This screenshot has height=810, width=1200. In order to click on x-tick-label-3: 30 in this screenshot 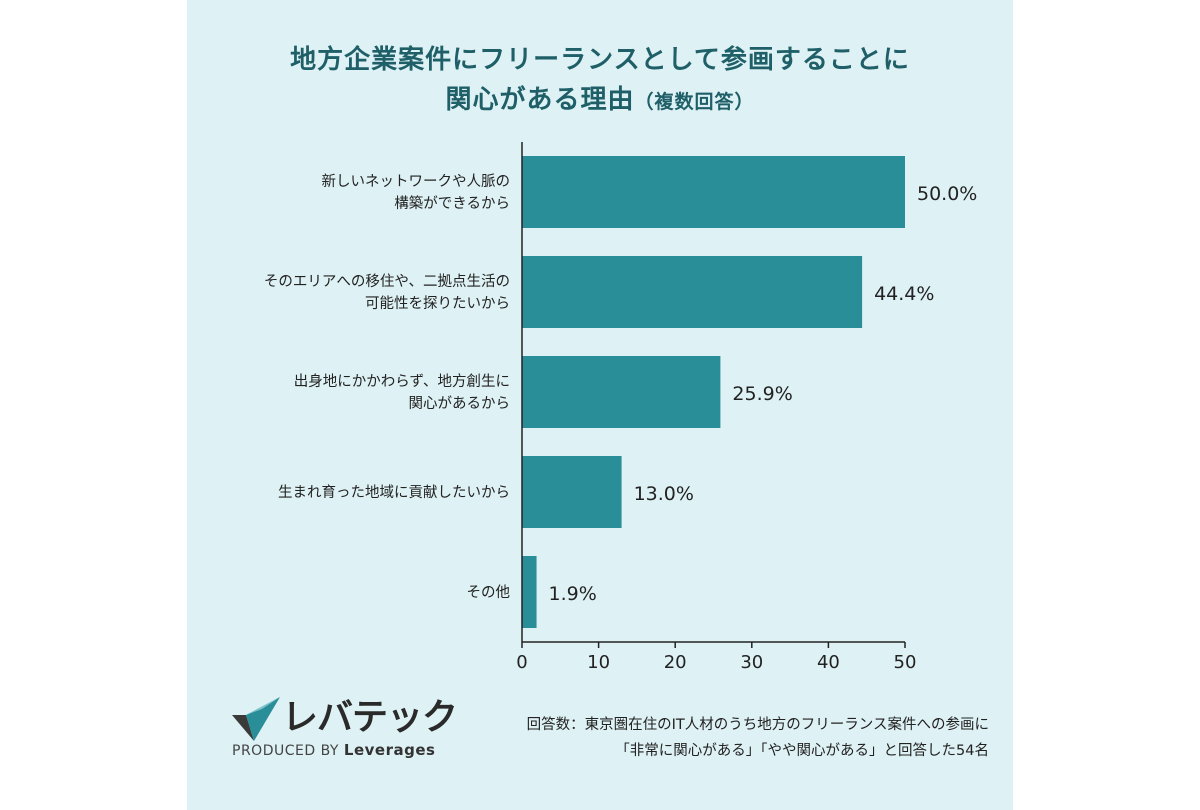, I will do `click(751, 662)`.